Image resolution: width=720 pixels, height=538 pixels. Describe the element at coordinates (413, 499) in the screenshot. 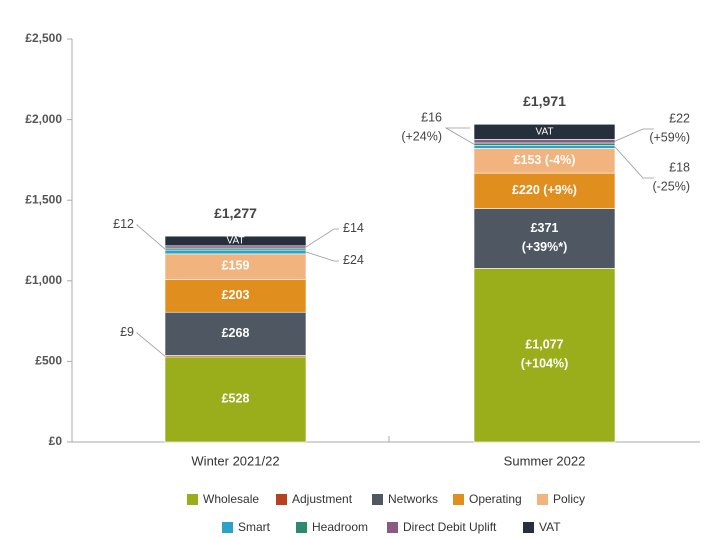

I see `legend-label: Networks` at that location.